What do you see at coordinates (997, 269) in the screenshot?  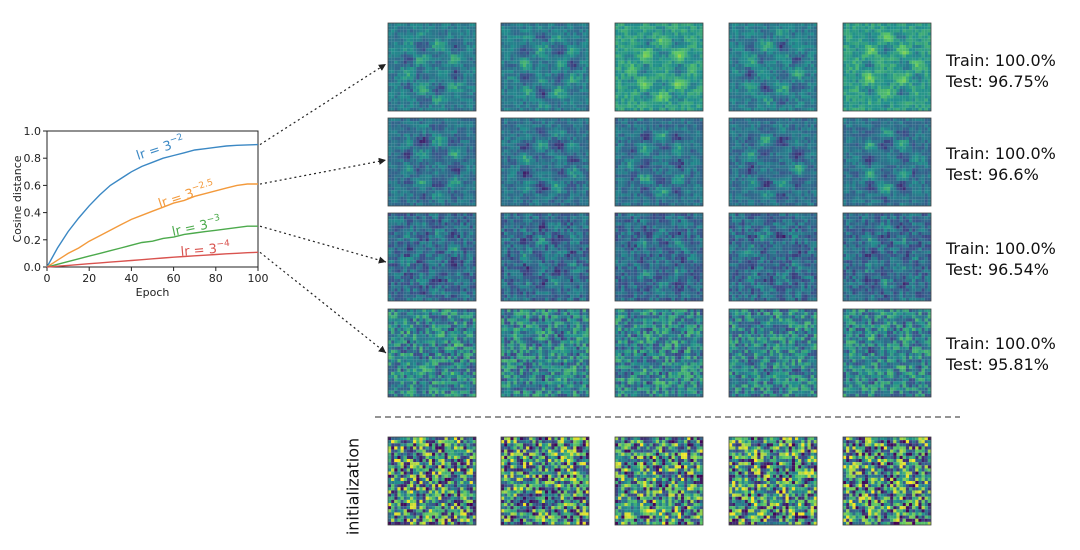 I see `test-accuracy: Test: 96.54%` at bounding box center [997, 269].